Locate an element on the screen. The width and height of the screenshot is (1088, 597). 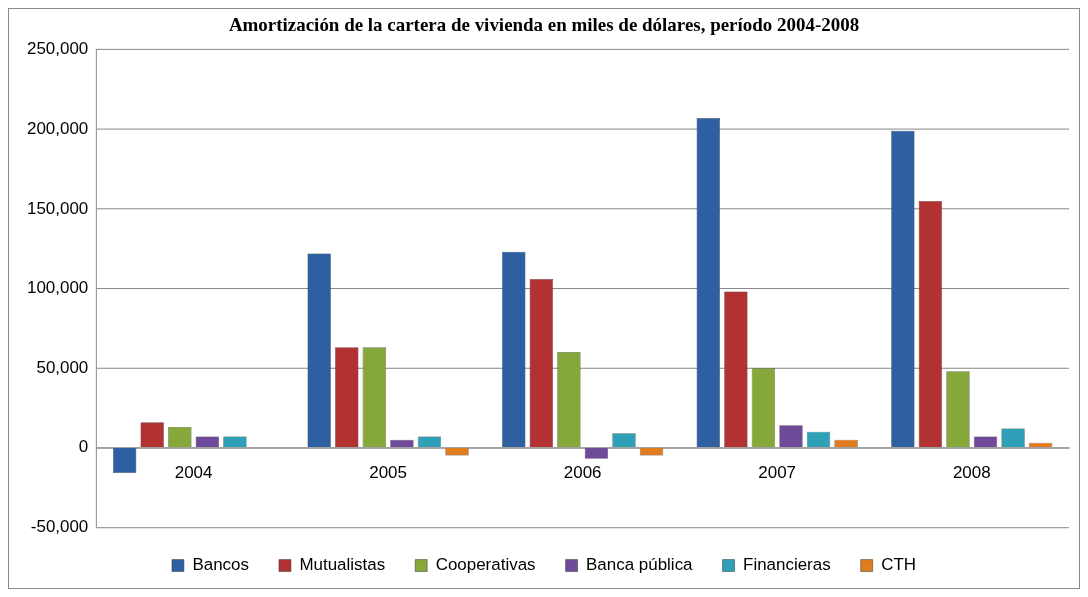
x-tick-label: 2005 is located at coordinates (388, 473).